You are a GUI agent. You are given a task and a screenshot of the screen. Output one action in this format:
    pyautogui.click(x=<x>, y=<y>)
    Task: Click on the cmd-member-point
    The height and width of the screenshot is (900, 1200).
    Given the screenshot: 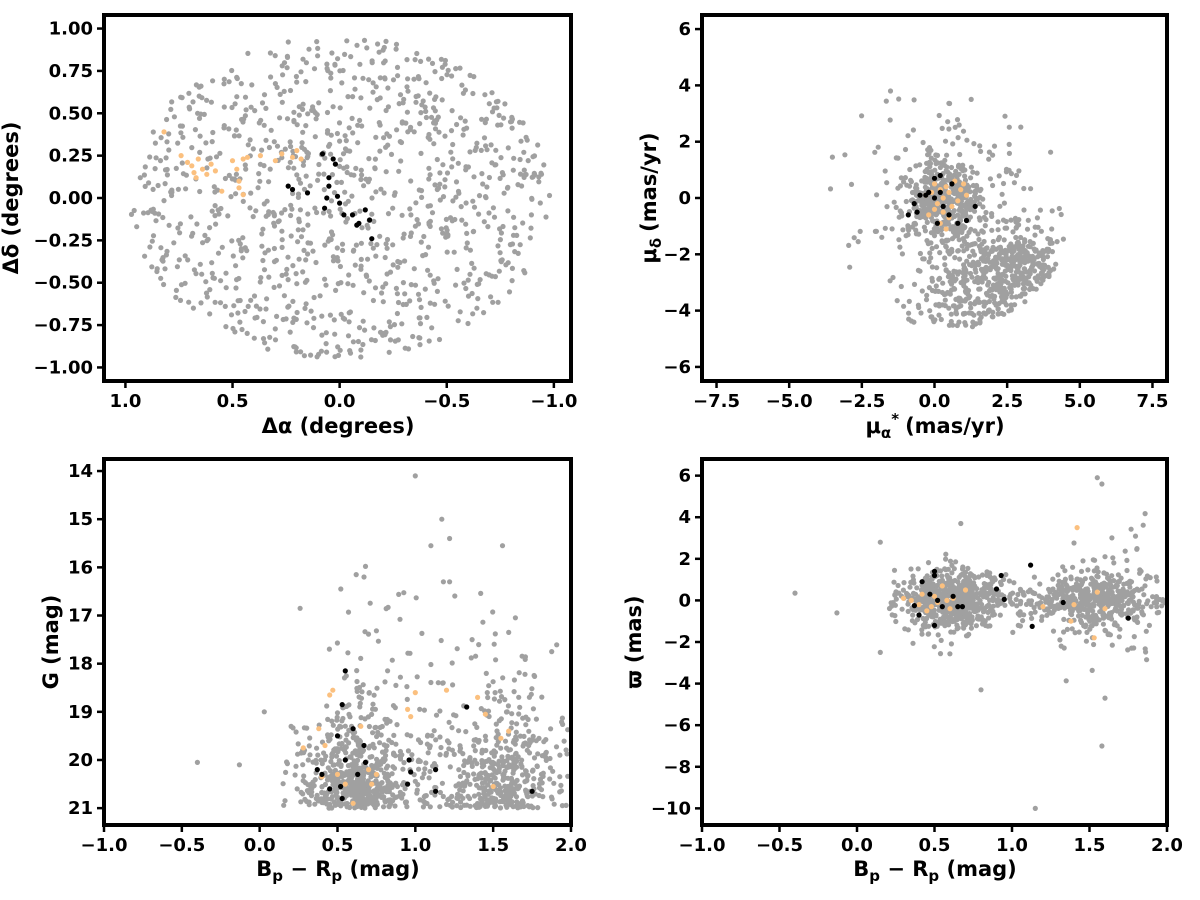 What is the action you would take?
    pyautogui.click(x=342, y=798)
    